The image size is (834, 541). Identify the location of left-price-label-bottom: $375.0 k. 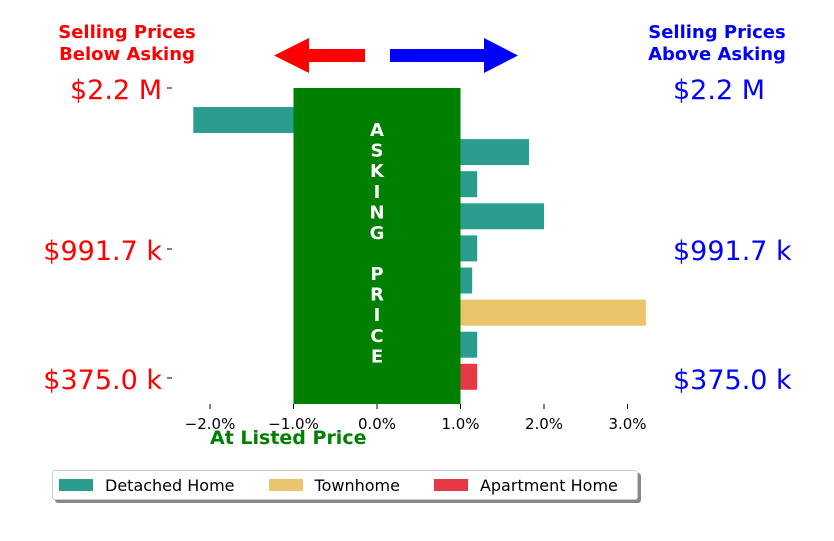
(102, 380).